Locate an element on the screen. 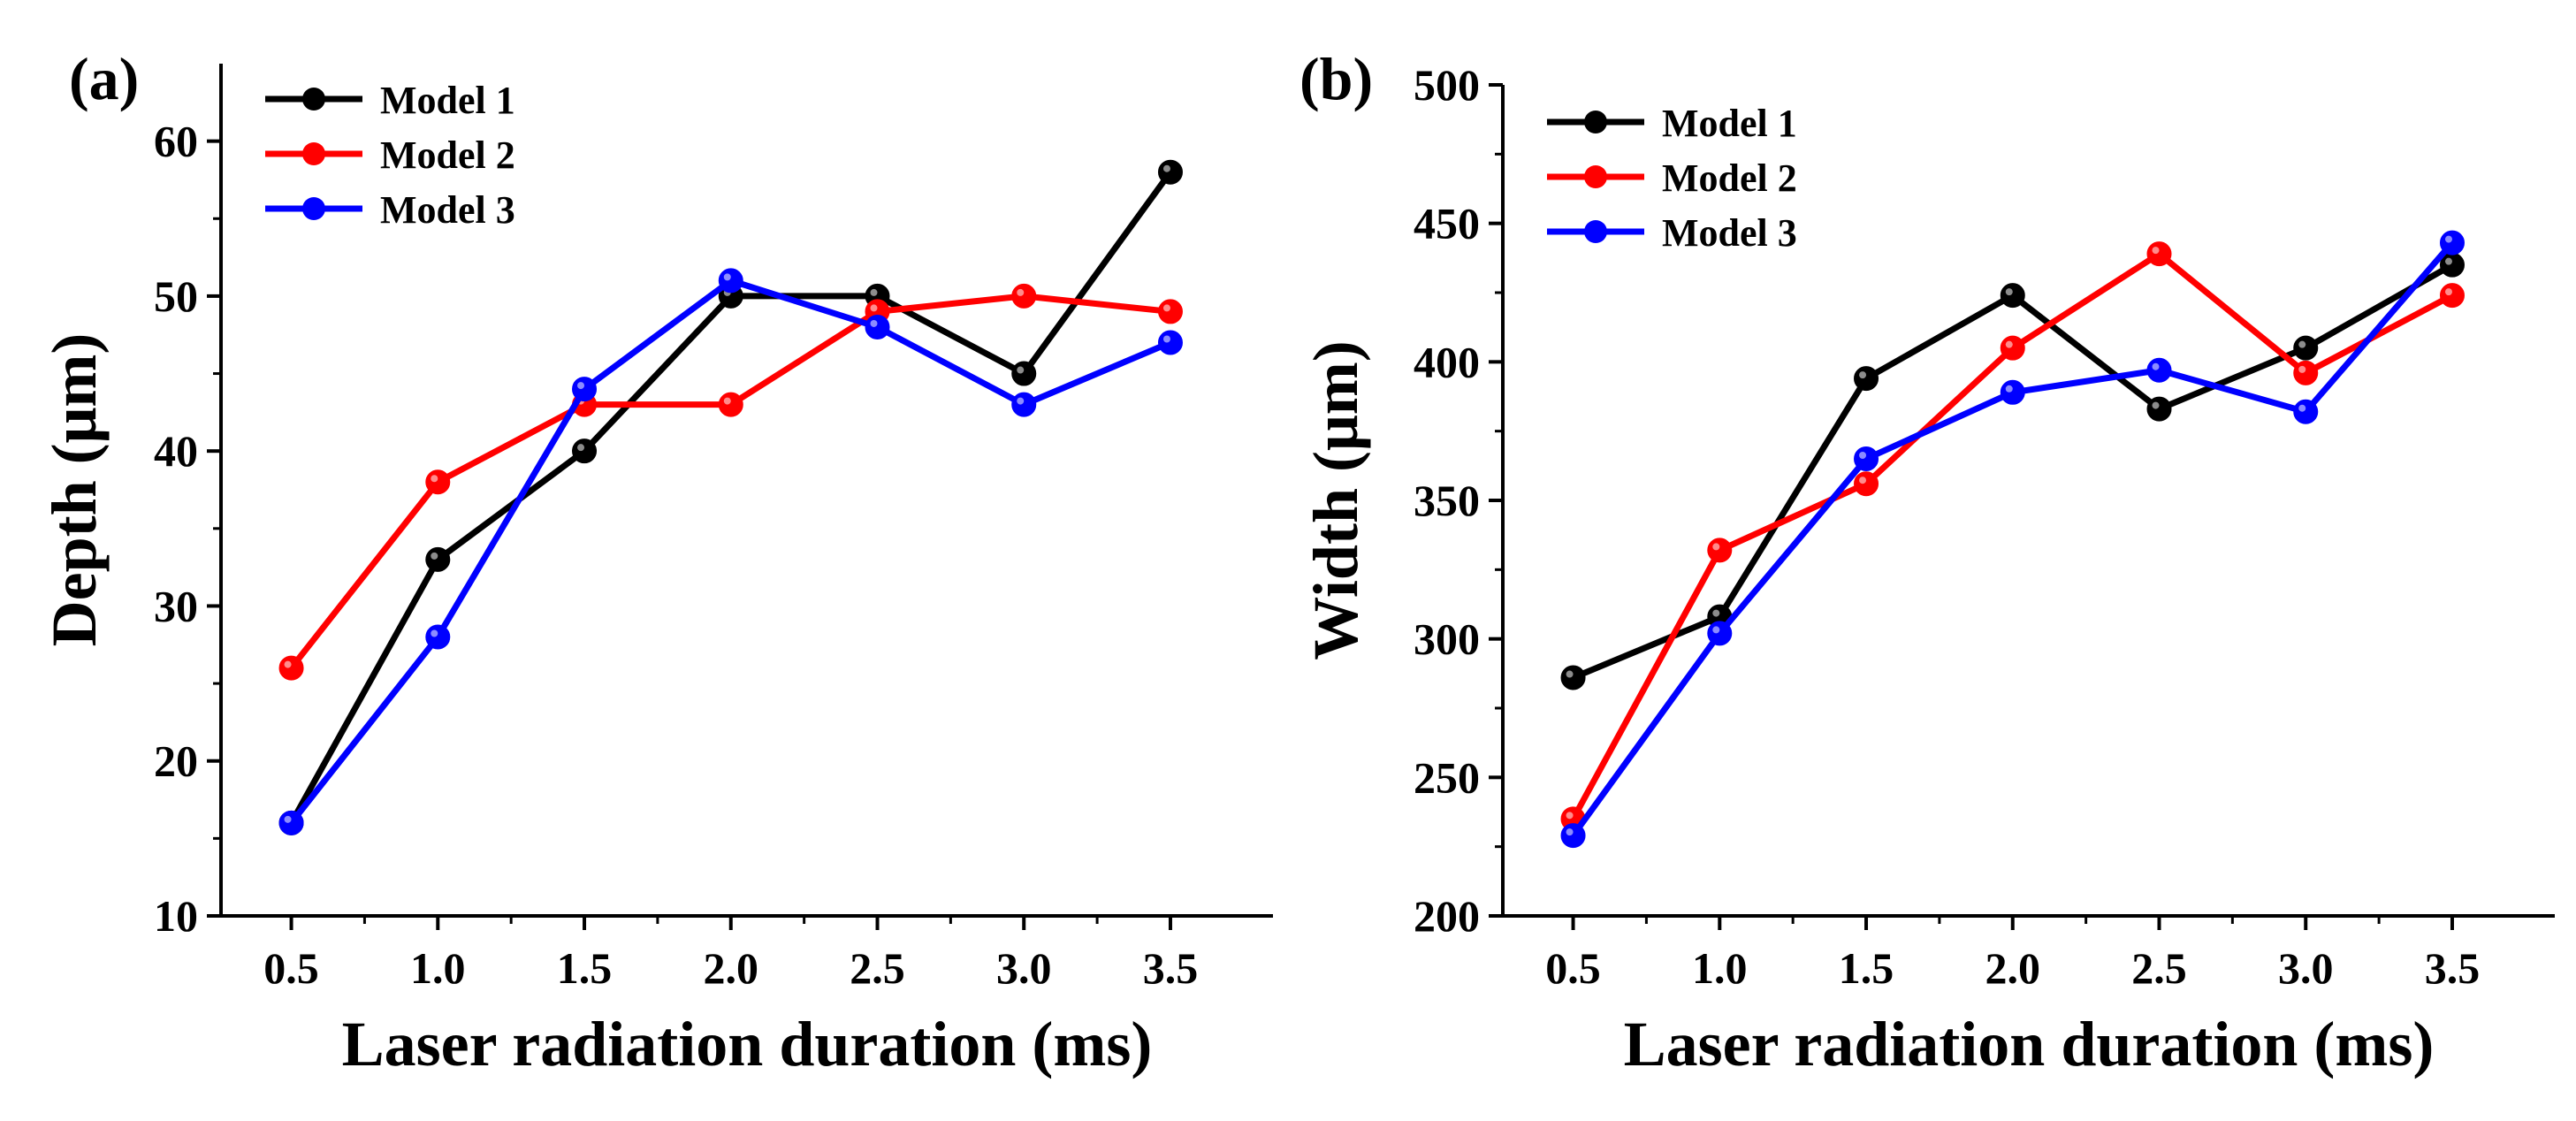  y-tick-label: 400 is located at coordinates (1447, 361).